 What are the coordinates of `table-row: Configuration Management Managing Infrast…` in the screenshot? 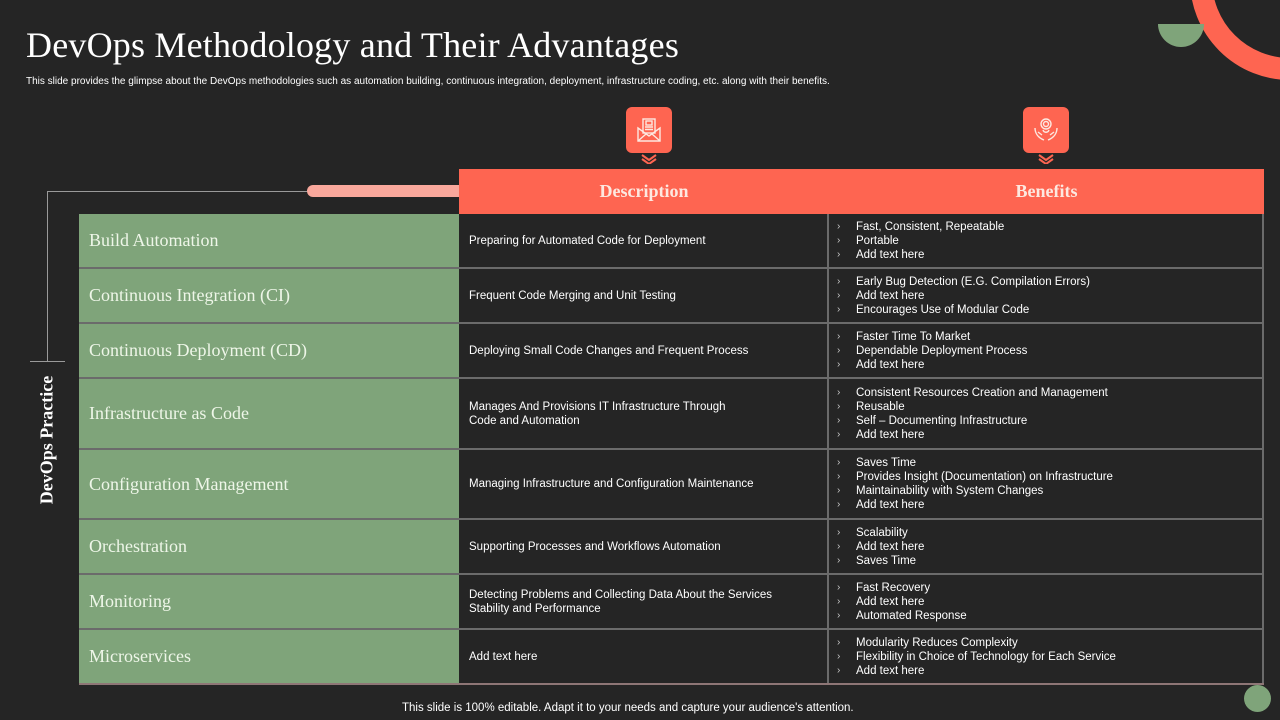 It's located at (671, 485).